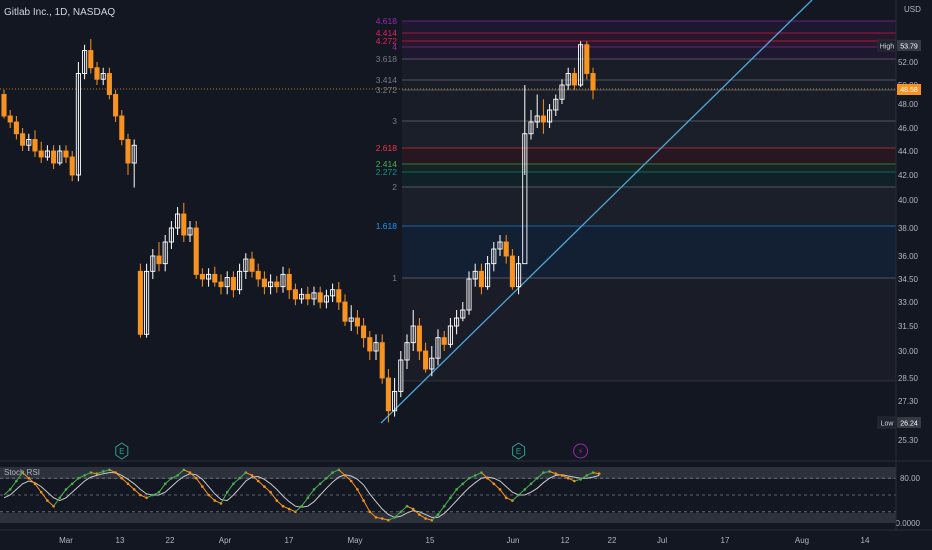  I want to click on fib-level-label: 2.618, so click(387, 148).